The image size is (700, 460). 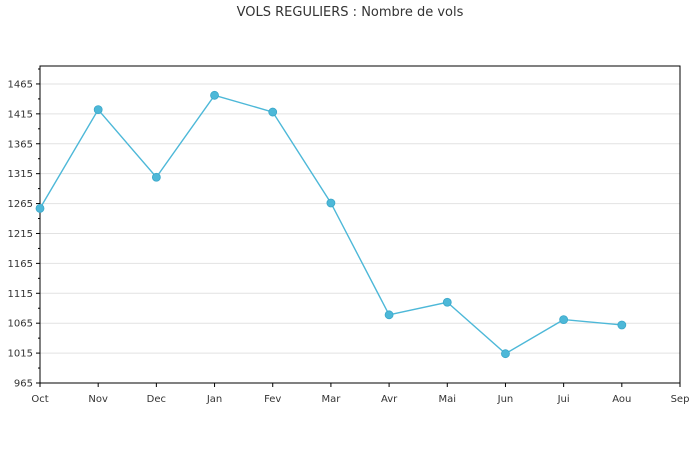 What do you see at coordinates (23, 384) in the screenshot?
I see `y-tick-label: 965` at bounding box center [23, 384].